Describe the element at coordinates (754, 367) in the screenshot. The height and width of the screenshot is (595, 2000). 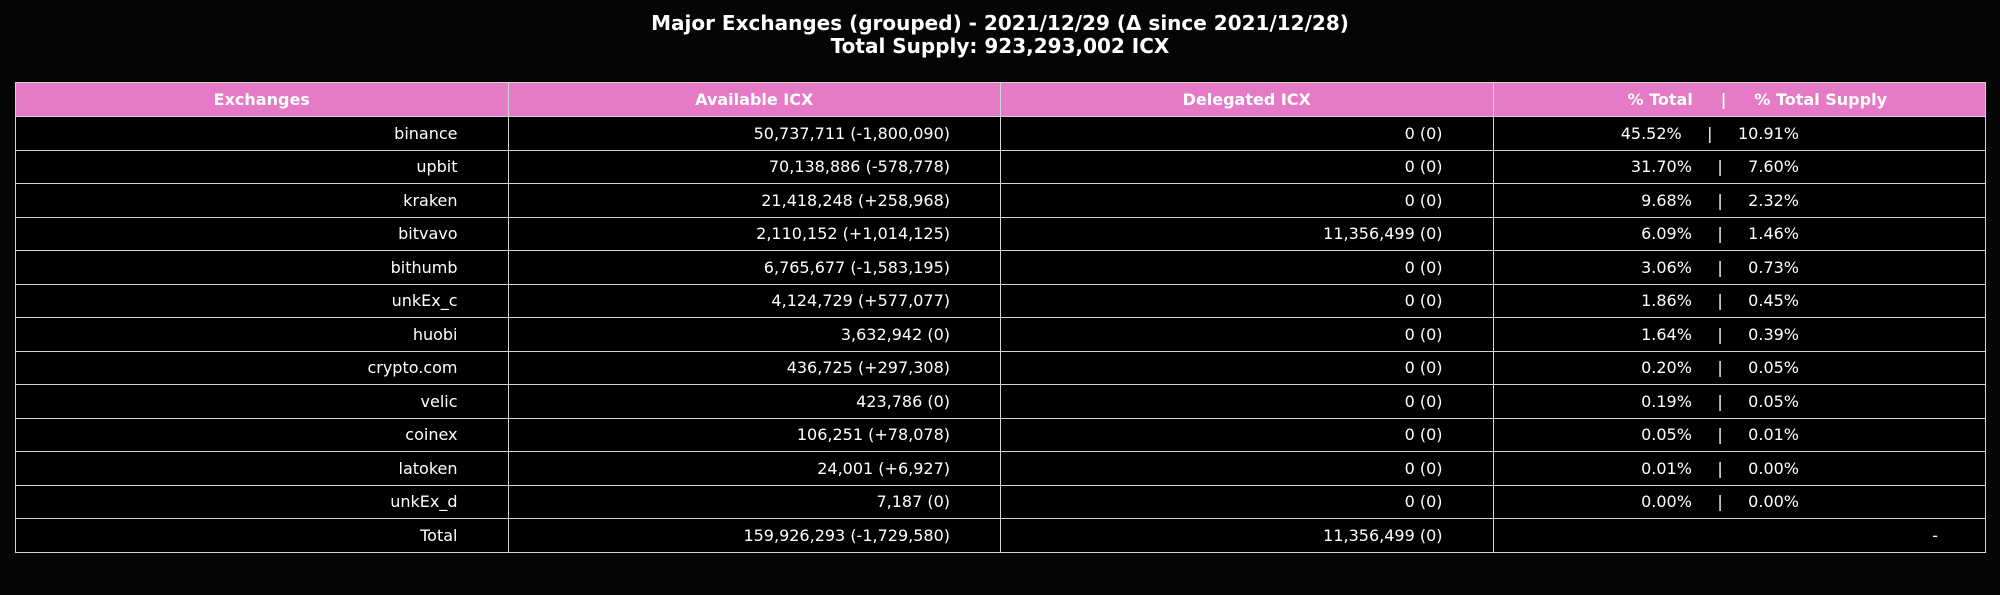
I see `cell-available-icx: 436,725 (+297,308)` at that location.